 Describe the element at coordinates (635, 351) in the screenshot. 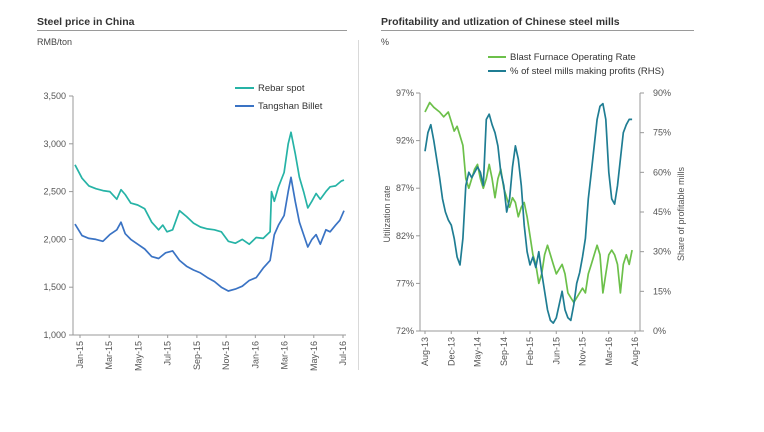

I see `right-x-tick-label: Aug-16` at that location.